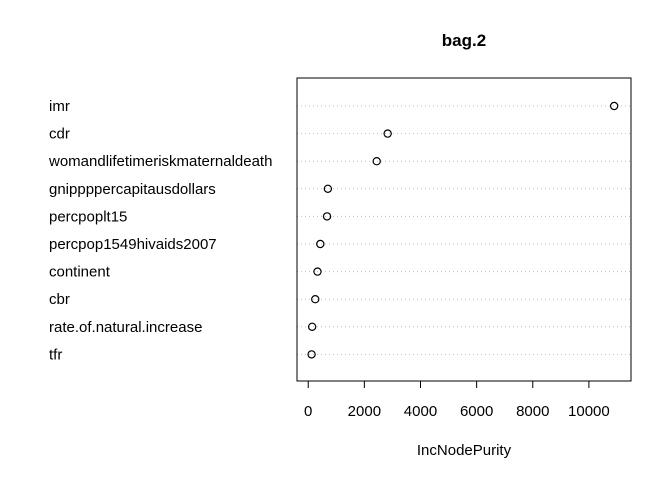  What do you see at coordinates (532, 411) in the screenshot?
I see `x-tick-label: 8000` at bounding box center [532, 411].